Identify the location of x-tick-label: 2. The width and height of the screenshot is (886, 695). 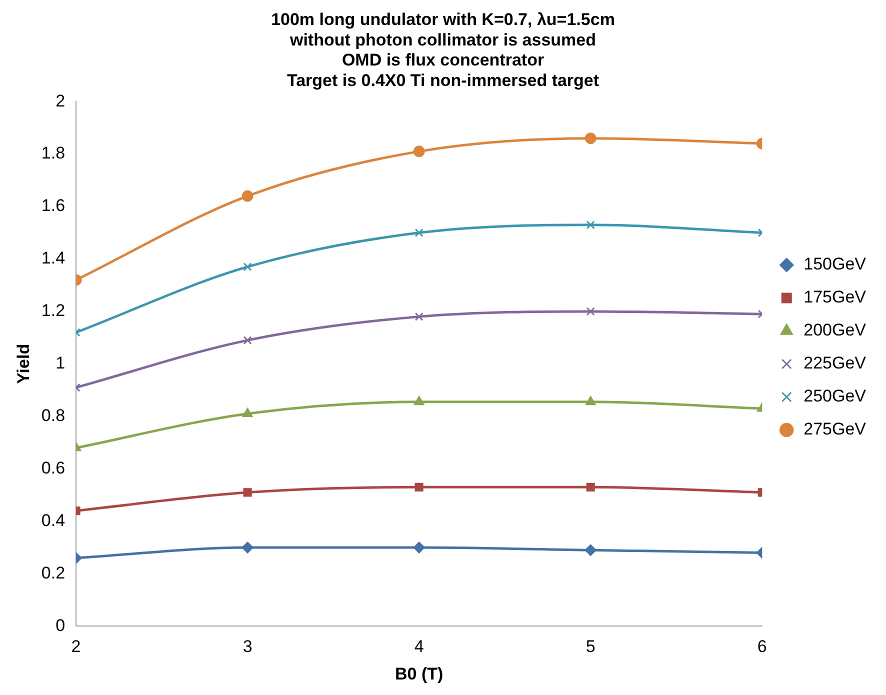
(76, 646).